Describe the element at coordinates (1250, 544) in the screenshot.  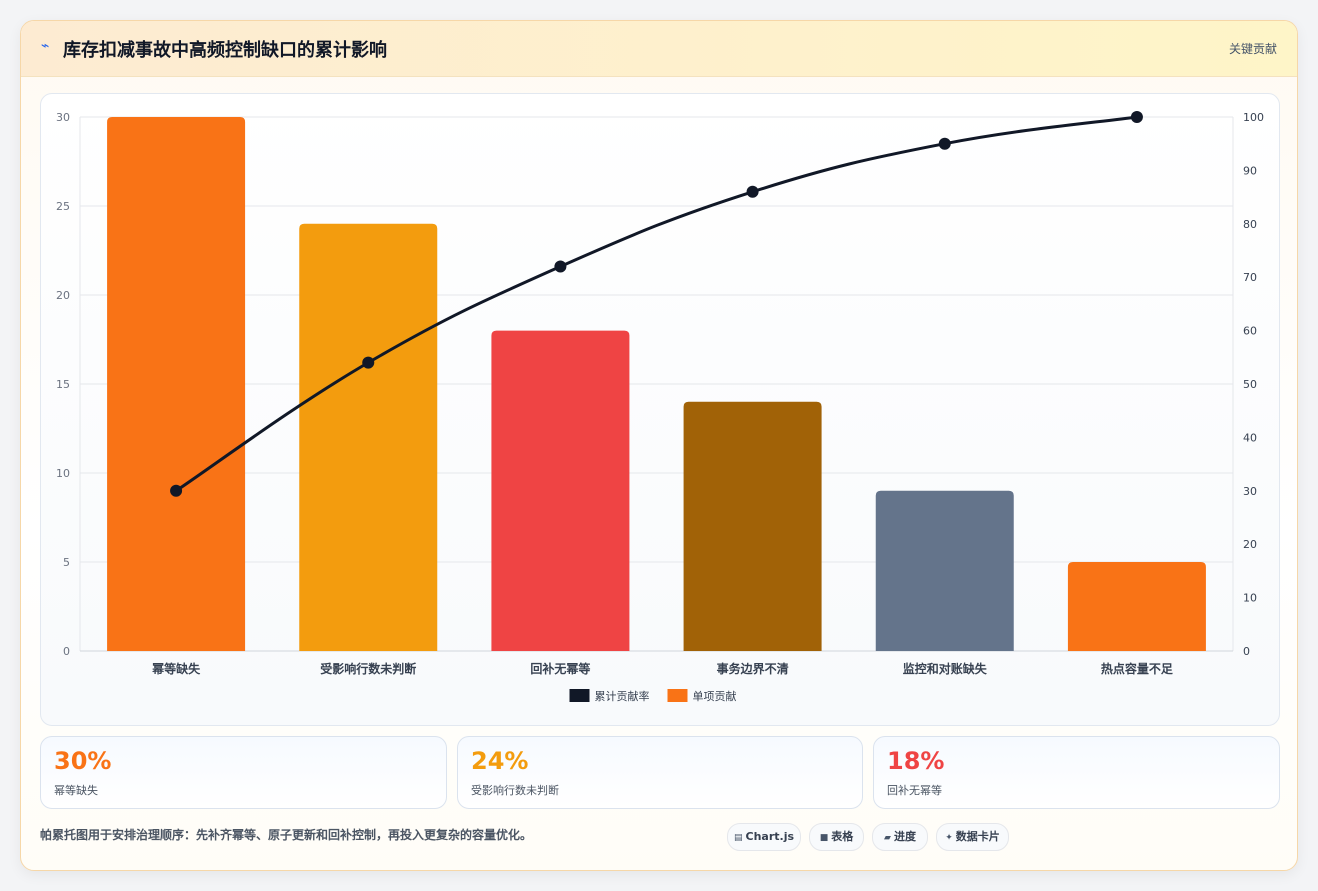
I see `y-right-tick-label: 20` at that location.